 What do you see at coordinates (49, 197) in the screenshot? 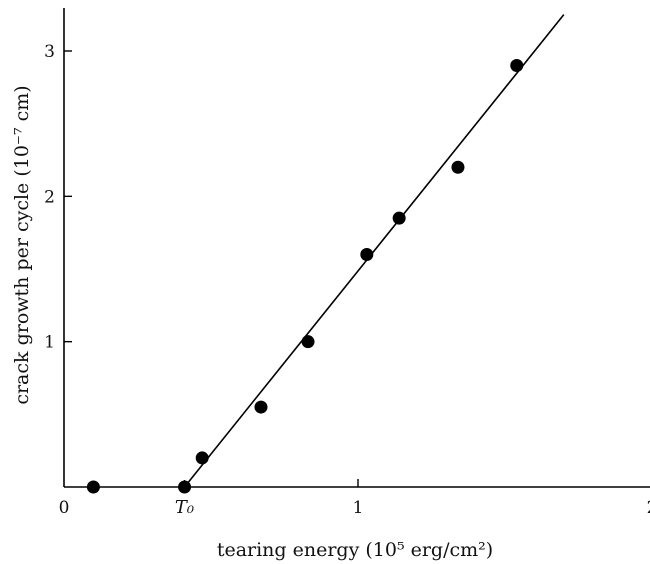
I see `y-tick-label: 2` at bounding box center [49, 197].